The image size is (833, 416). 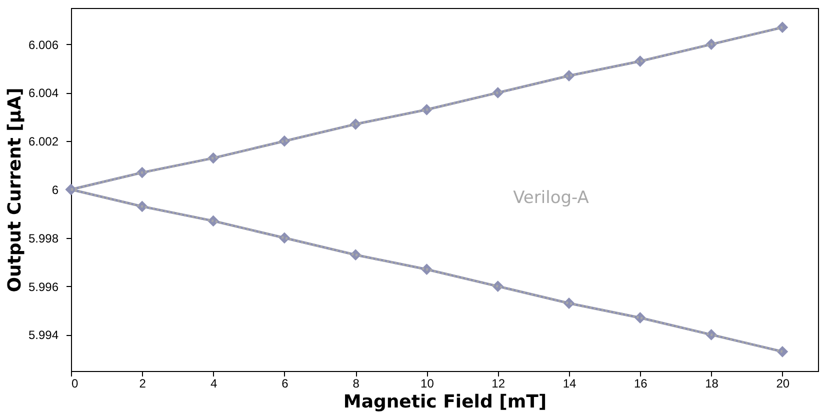 What do you see at coordinates (356, 383) in the screenshot?
I see `x-tick-label: 8` at bounding box center [356, 383].